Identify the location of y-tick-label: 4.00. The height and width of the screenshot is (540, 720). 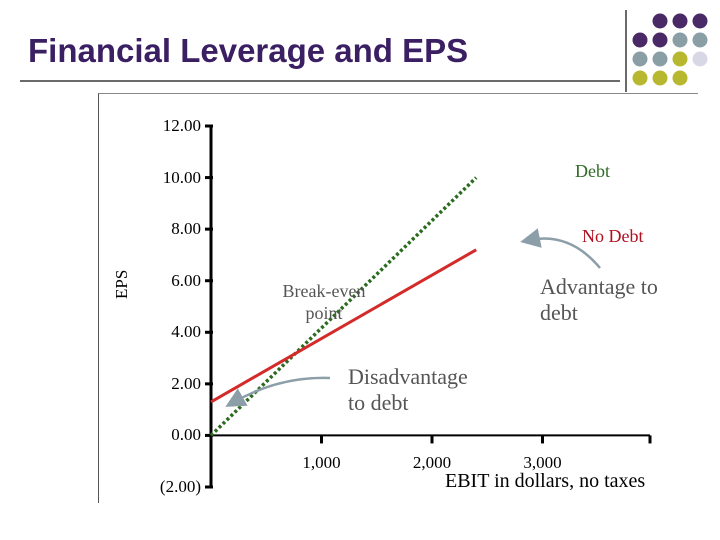
(186, 332).